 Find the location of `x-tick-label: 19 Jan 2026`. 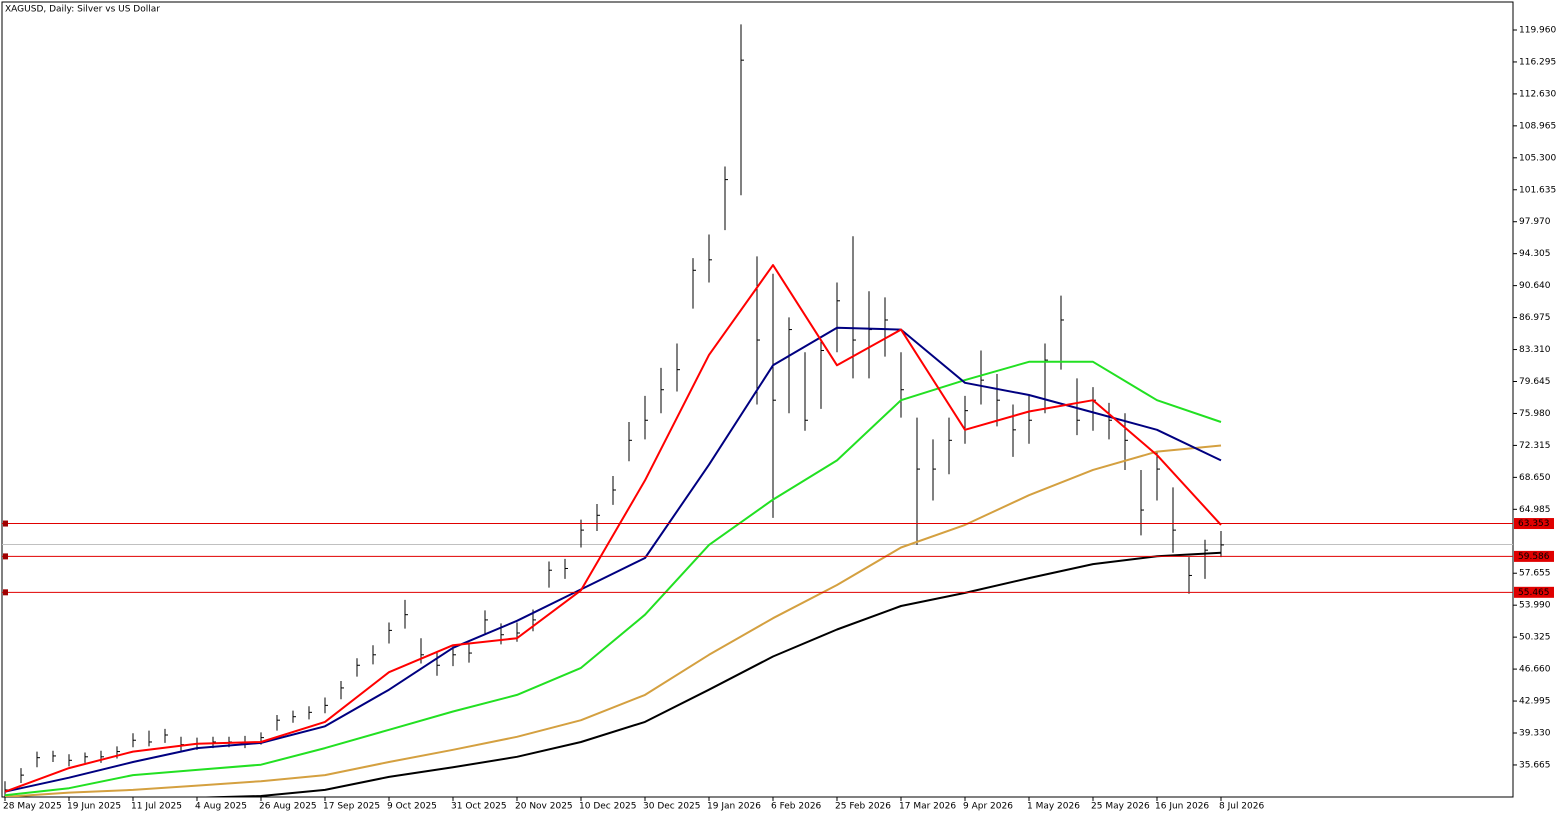

x-tick-label: 19 Jan 2026 is located at coordinates (734, 807).